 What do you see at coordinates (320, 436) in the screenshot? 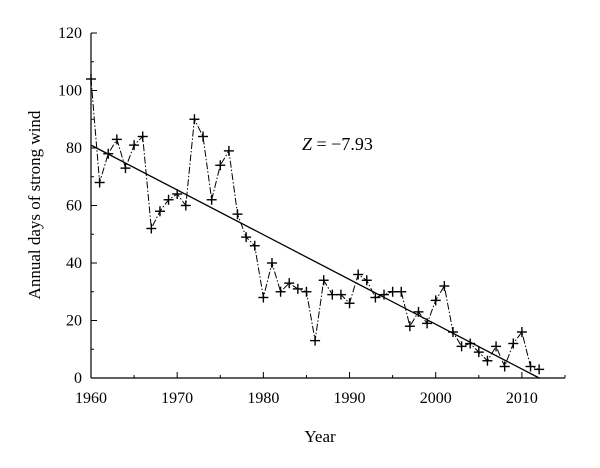
I see `x-axis-label: Year` at bounding box center [320, 436].